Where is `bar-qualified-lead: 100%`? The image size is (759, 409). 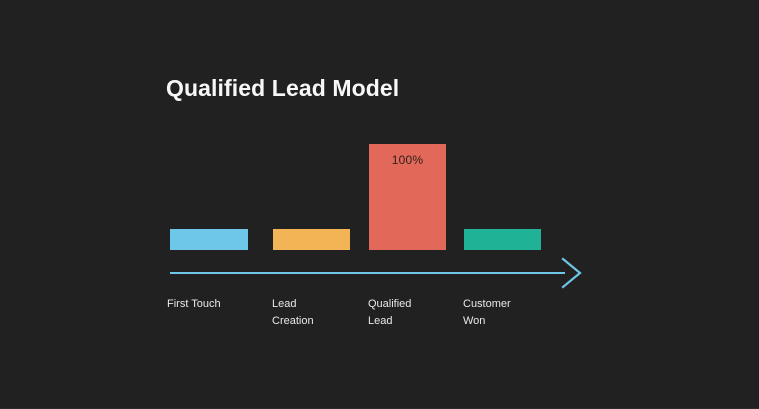
bar-qualified-lead: 100% is located at coordinates (407, 197).